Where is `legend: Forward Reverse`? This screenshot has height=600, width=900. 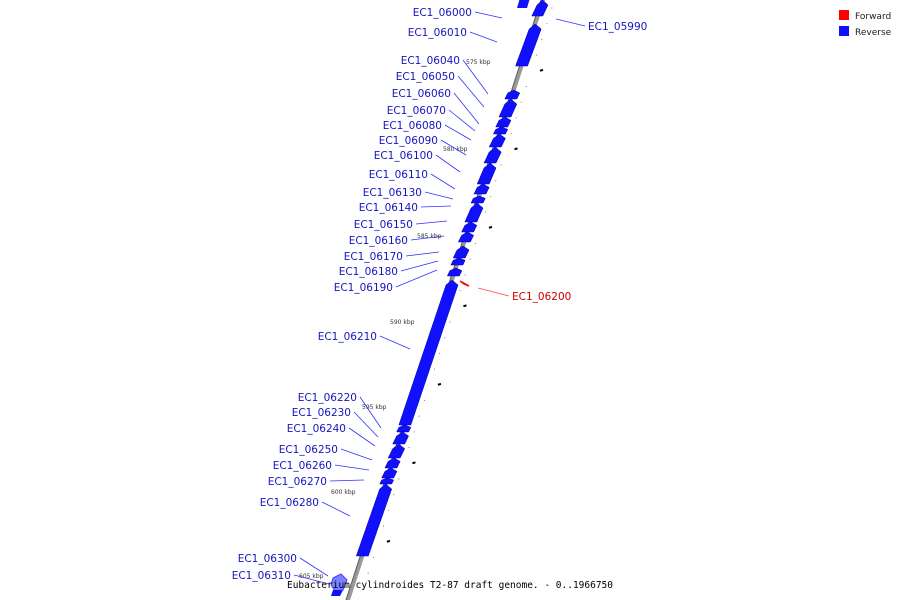 legend: Forward Reverse is located at coordinates (865, 24).